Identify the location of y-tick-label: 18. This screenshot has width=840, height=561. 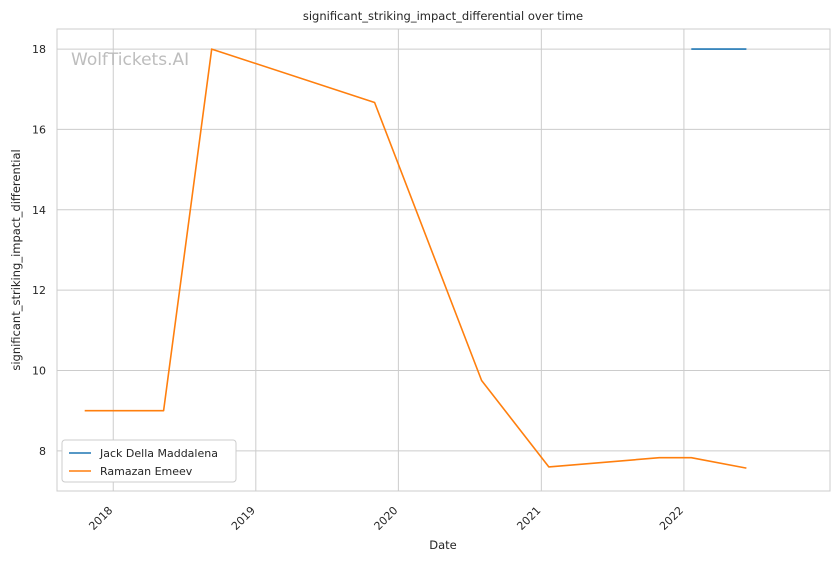
(39, 49).